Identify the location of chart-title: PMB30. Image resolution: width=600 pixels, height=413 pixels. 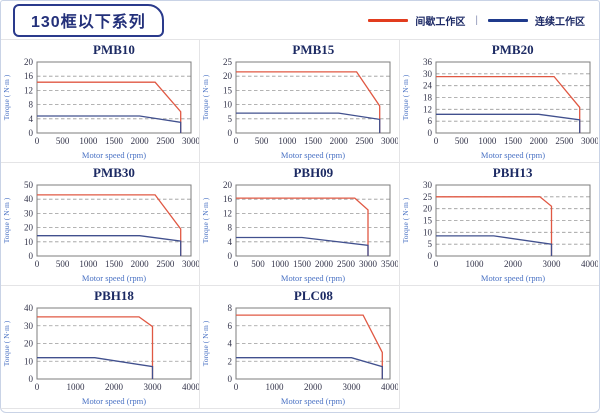
(114, 172).